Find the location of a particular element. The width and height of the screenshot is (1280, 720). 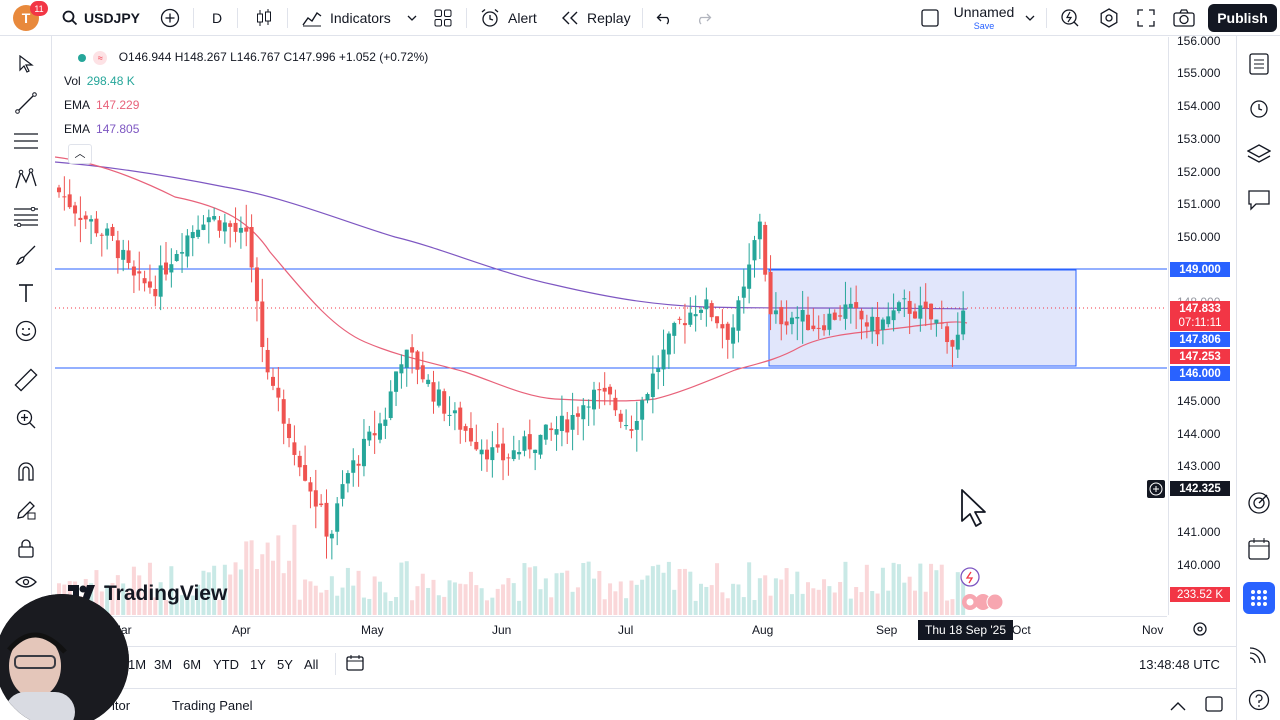

calendar-button is located at coordinates (1259, 549).